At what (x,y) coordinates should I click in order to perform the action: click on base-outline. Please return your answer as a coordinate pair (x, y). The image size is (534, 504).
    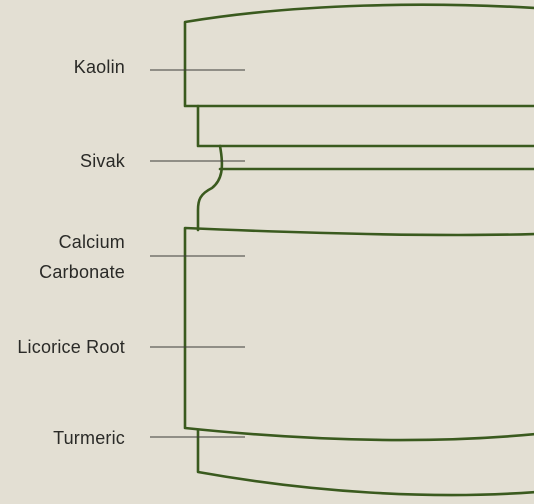
    Looking at the image, I should click on (365, 462).